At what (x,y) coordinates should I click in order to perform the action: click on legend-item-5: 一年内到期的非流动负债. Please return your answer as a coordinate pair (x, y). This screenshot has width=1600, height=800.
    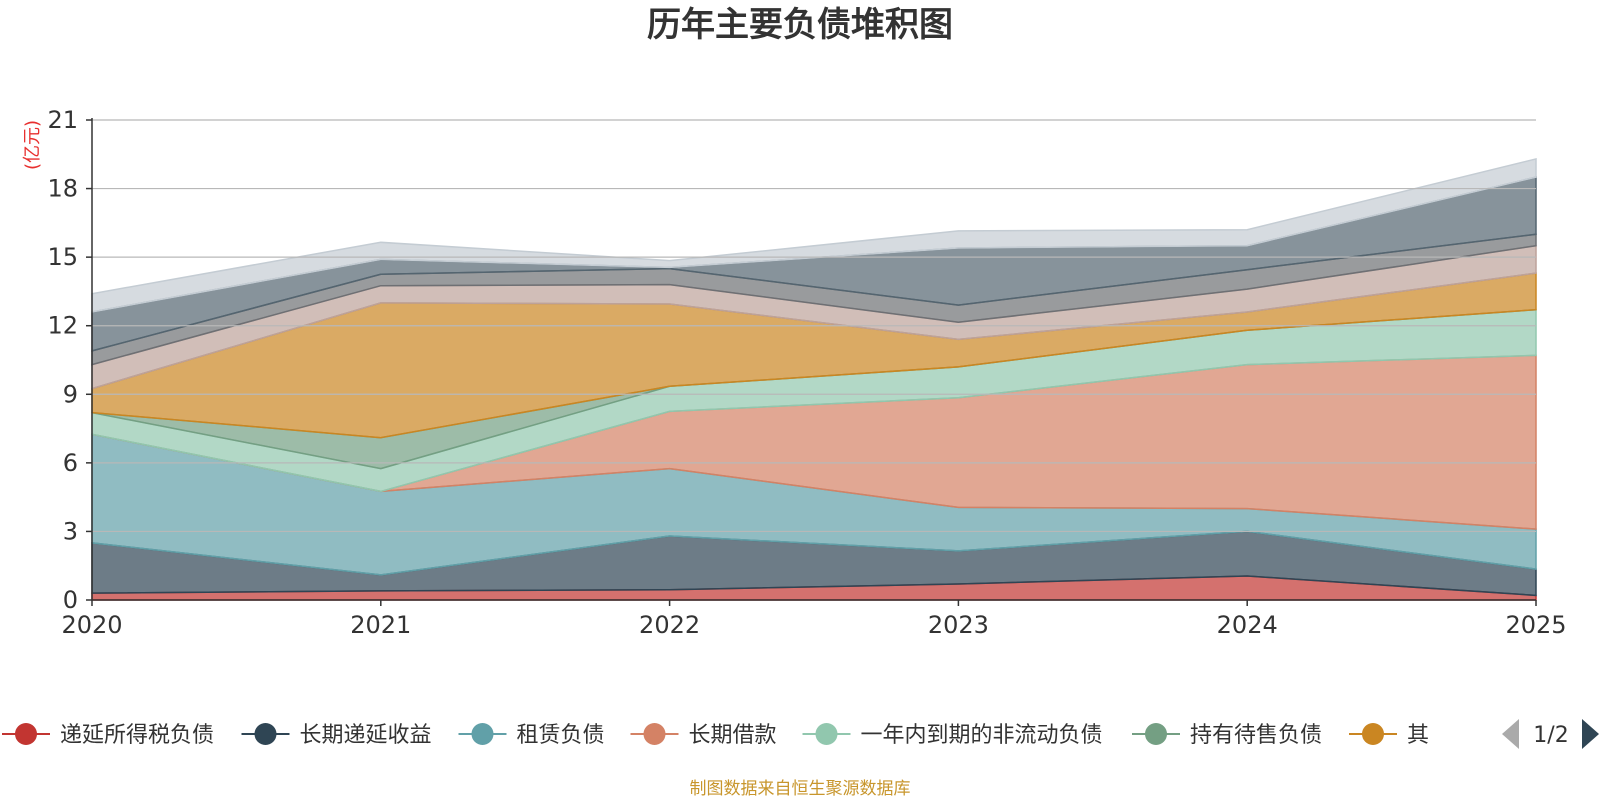
    Looking at the image, I should click on (952, 735).